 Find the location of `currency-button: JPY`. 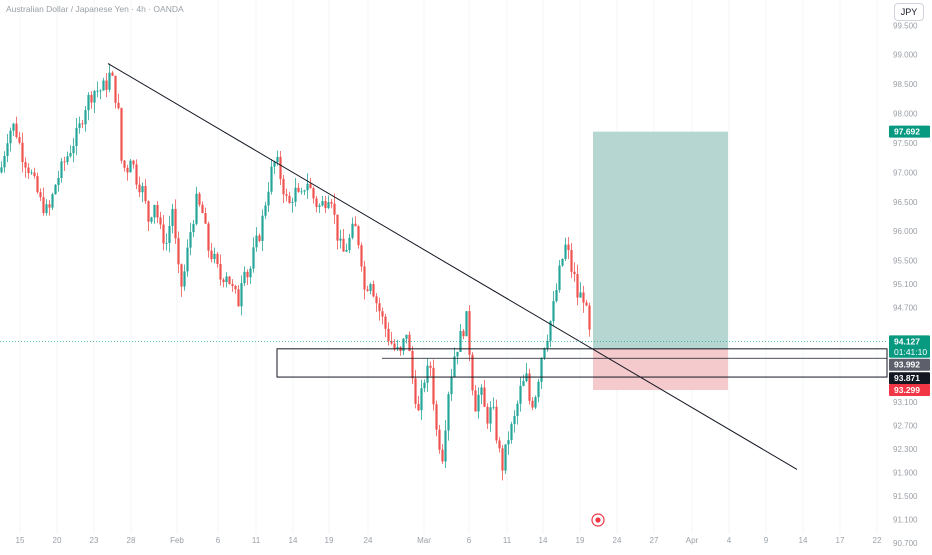

currency-button: JPY is located at coordinates (909, 12).